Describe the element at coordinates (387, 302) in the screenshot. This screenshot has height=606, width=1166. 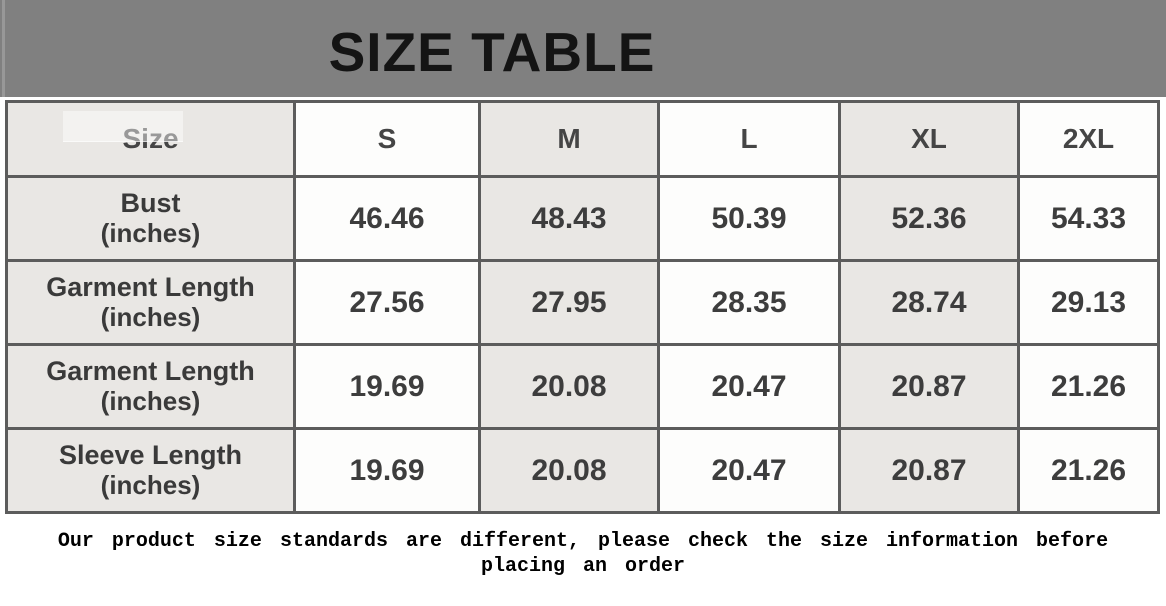
I see `cell-gl1-s: 27.56` at that location.